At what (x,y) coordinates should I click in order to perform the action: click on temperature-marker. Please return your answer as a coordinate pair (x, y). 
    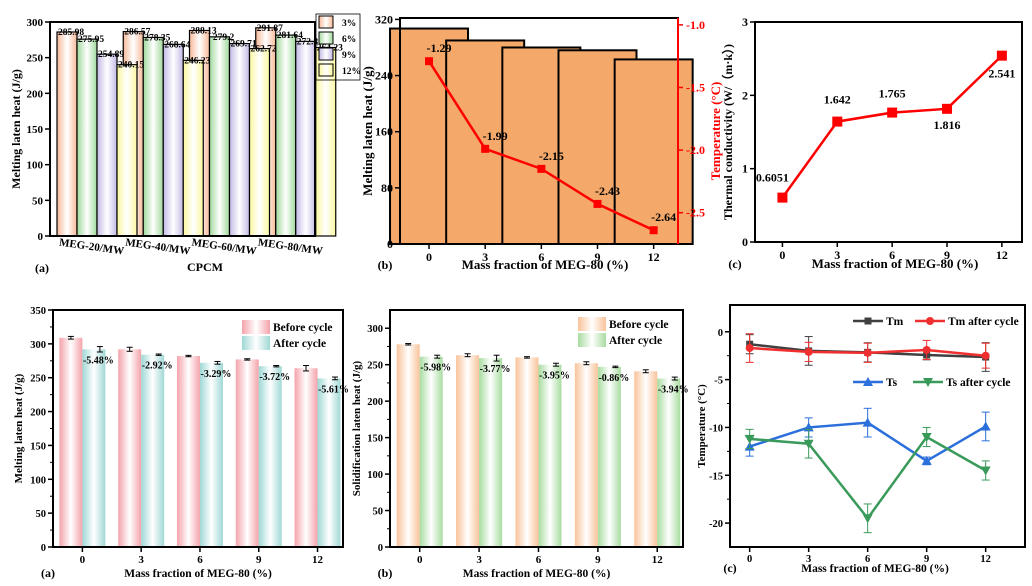
    Looking at the image, I should click on (597, 203).